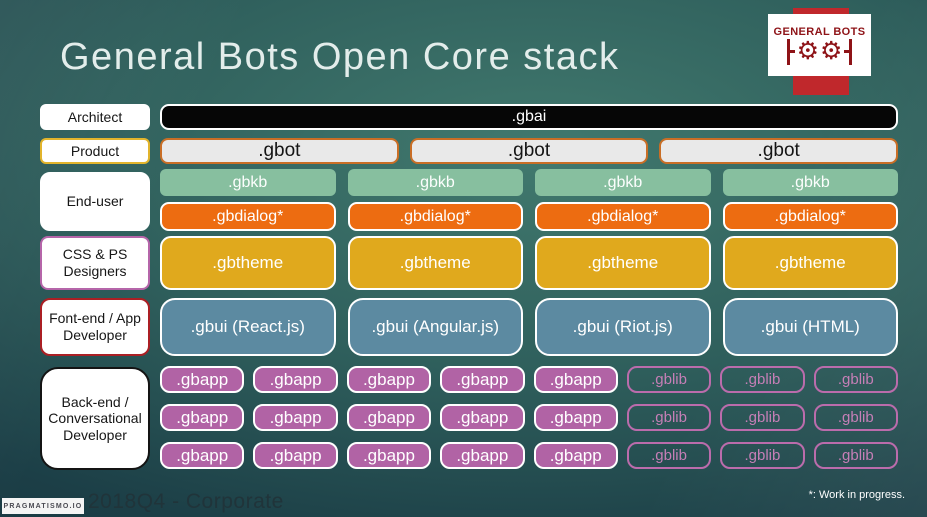 The width and height of the screenshot is (927, 517). Describe the element at coordinates (95, 151) in the screenshot. I see `label-product: Product` at that location.